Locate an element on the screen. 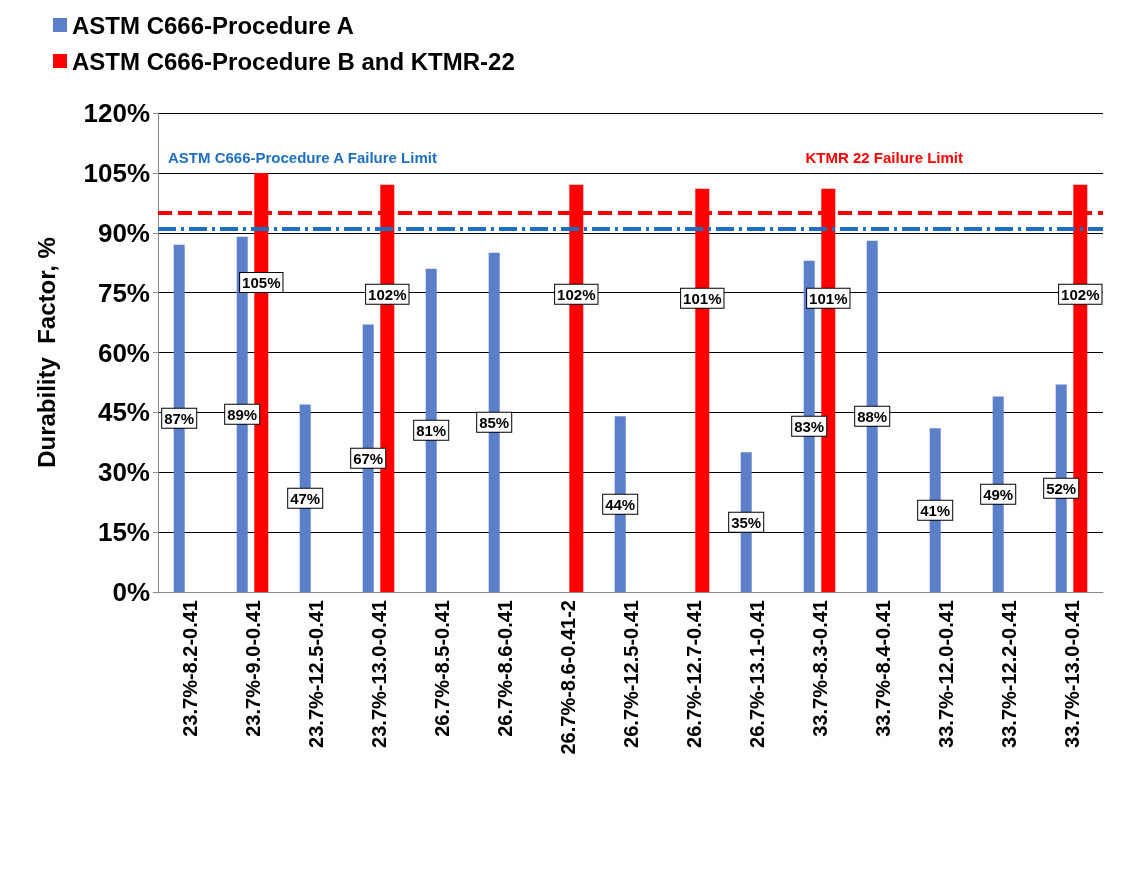 This screenshot has width=1129, height=882. data-label: 41% is located at coordinates (935, 510).